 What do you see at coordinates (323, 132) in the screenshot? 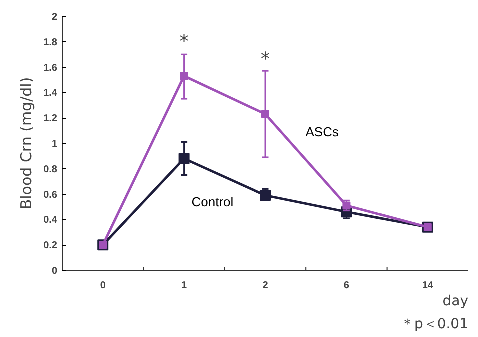
I see `series-label: ASCs` at bounding box center [323, 132].